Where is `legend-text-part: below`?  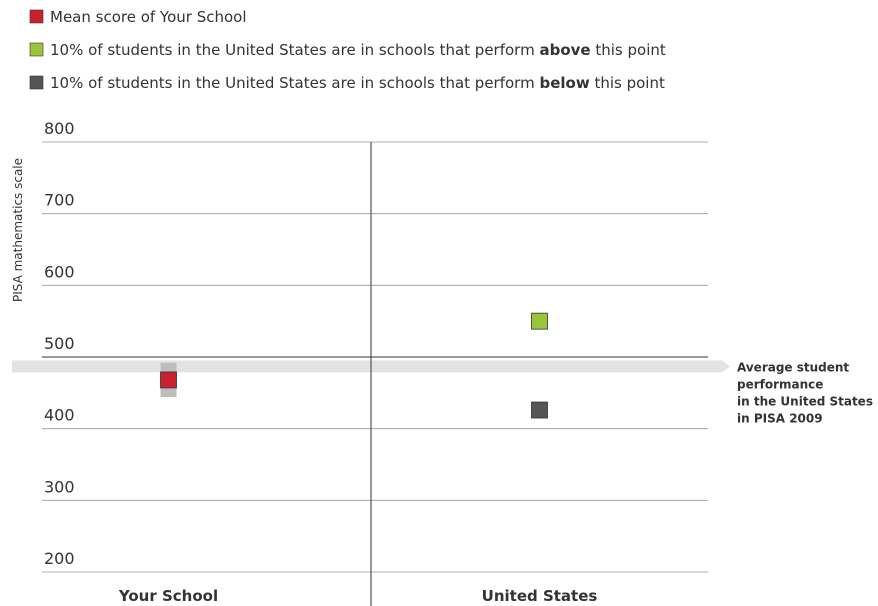
legend-text-part: below is located at coordinates (564, 83).